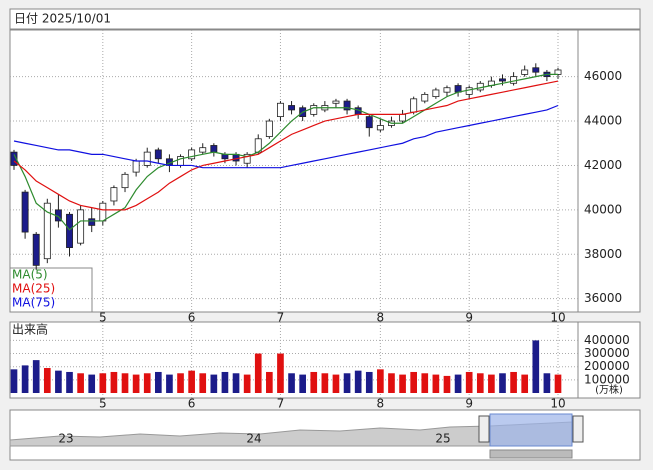 This screenshot has width=653, height=470. I want to click on y-tick-label: 46000, so click(603, 76).